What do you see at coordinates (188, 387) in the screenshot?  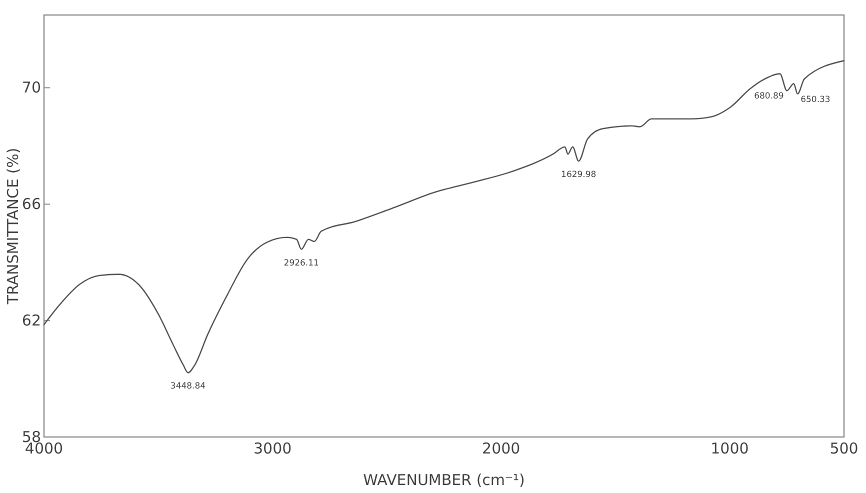 I see `annotation: 3448.84` at bounding box center [188, 387].